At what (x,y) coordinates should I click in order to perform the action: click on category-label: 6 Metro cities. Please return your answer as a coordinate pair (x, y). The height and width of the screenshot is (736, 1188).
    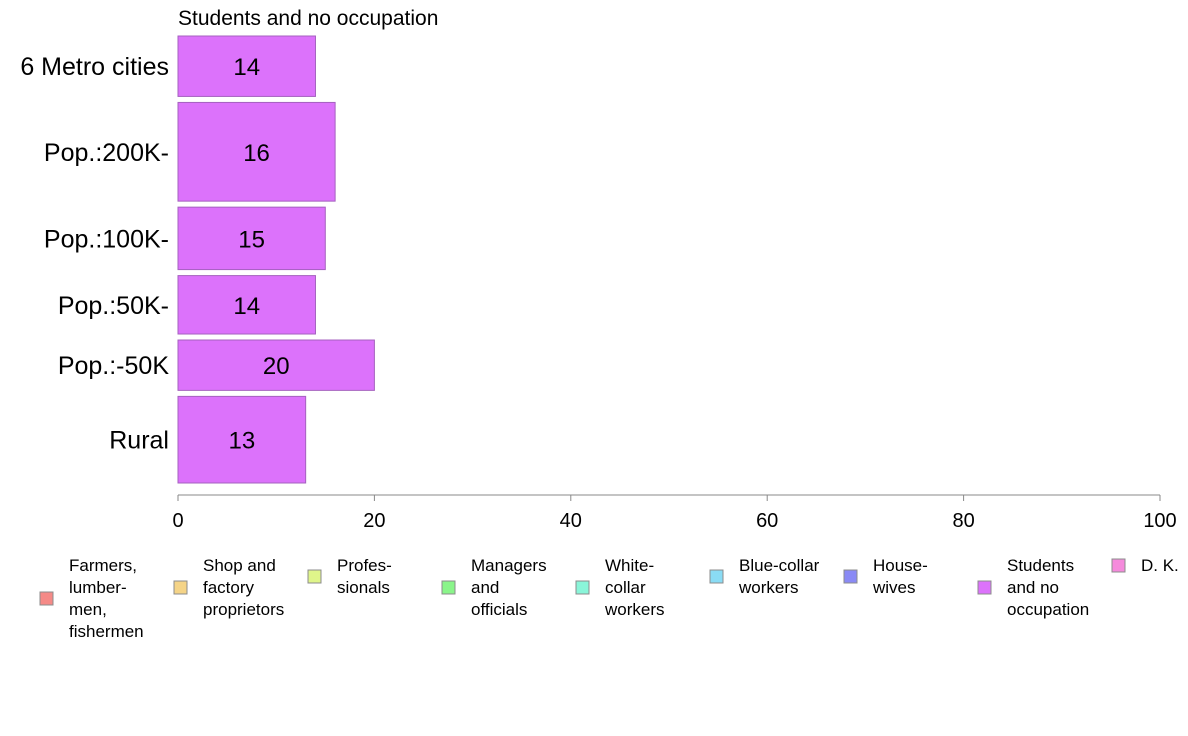
    Looking at the image, I should click on (94, 67).